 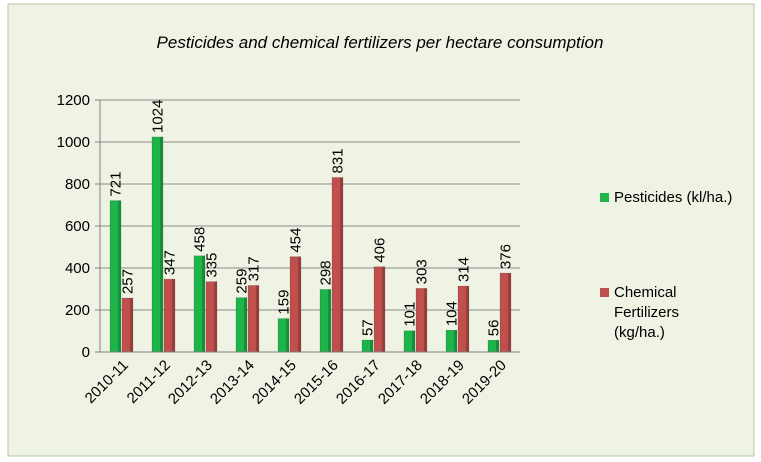 What do you see at coordinates (170, 262) in the screenshot?
I see `data-label: 347` at bounding box center [170, 262].